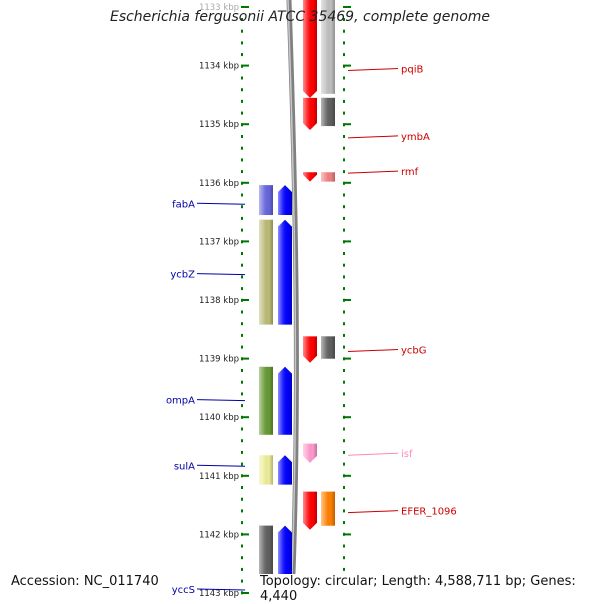  Describe the element at coordinates (412, 70) in the screenshot. I see `gene-pqib-label: pqiB` at that location.